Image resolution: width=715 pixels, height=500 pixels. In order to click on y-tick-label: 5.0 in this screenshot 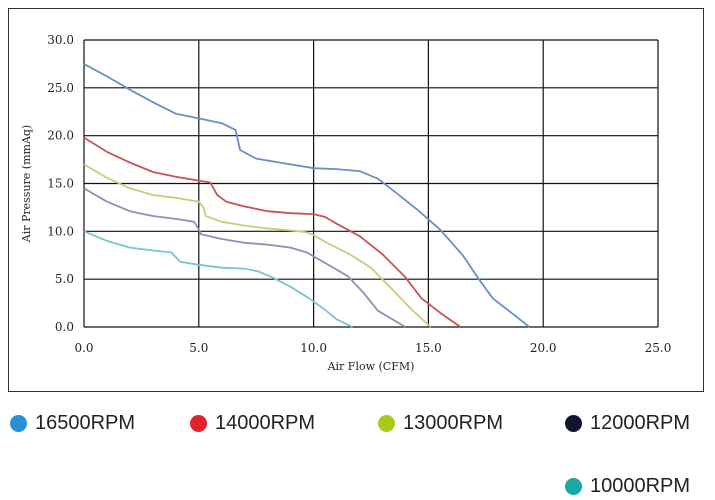, I will do `click(64, 279)`.